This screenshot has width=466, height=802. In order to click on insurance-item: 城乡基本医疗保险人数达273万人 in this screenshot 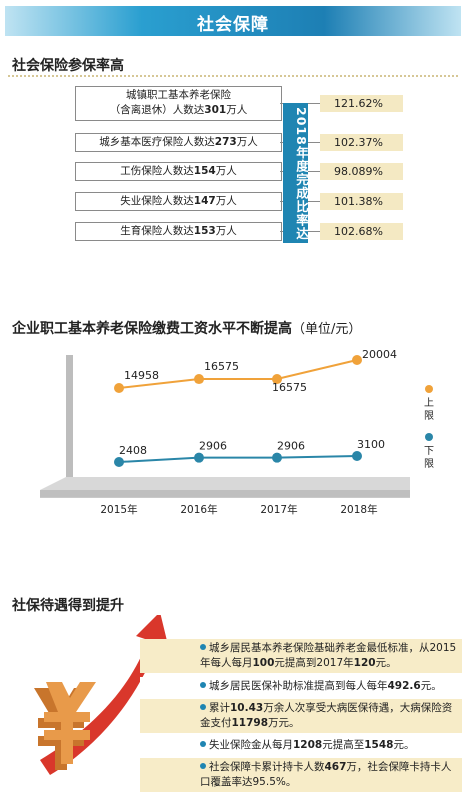, I will do `click(178, 142)`.